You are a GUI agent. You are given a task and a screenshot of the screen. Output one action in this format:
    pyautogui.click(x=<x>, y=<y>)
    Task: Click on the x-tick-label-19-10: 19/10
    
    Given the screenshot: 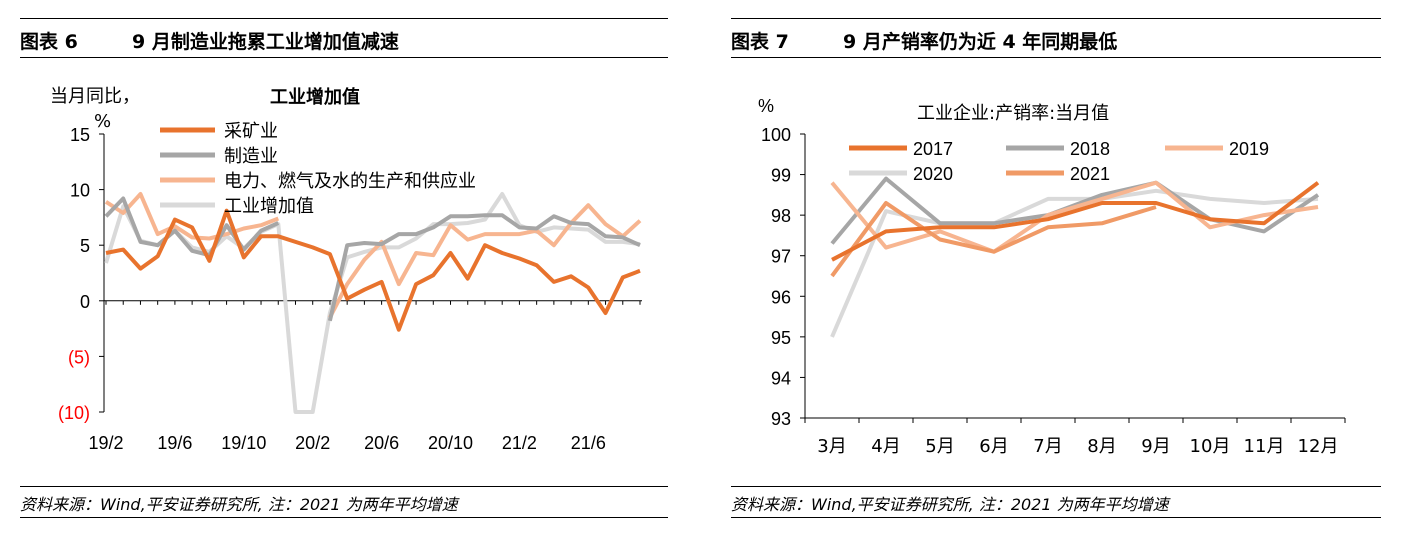 What is the action you would take?
    pyautogui.click(x=243, y=443)
    